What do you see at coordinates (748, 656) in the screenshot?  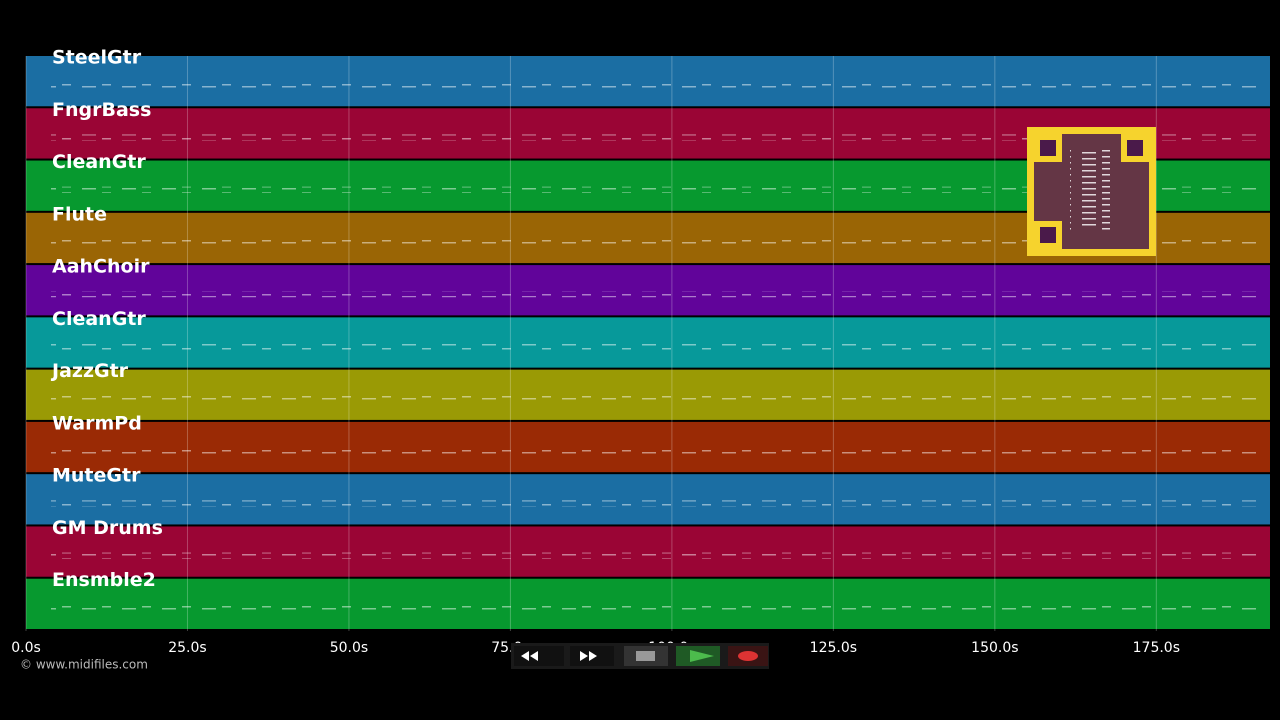 I see `record-button` at bounding box center [748, 656].